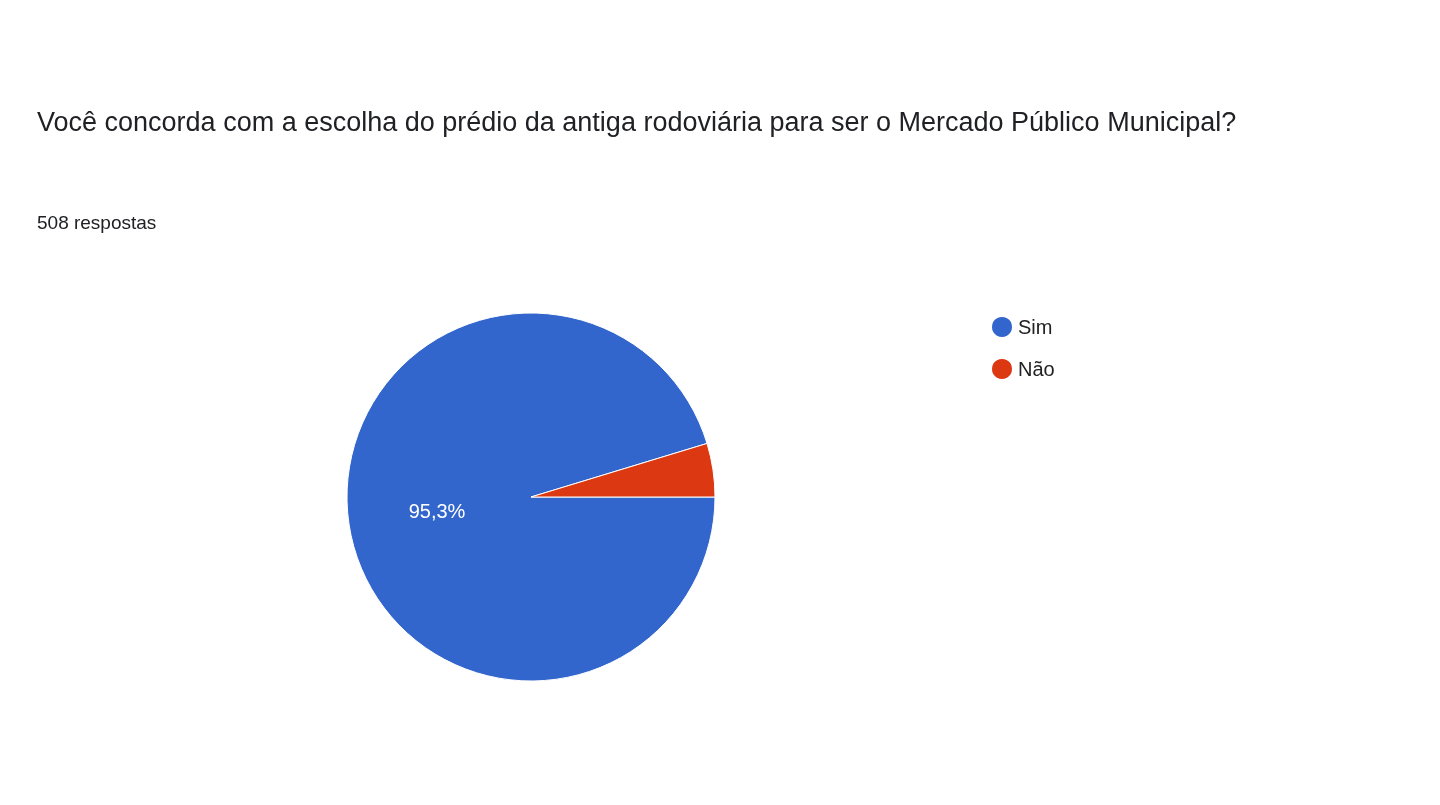 Image resolution: width=1440 pixels, height=805 pixels. What do you see at coordinates (437, 510) in the screenshot?
I see `data-label: 95,3%` at bounding box center [437, 510].